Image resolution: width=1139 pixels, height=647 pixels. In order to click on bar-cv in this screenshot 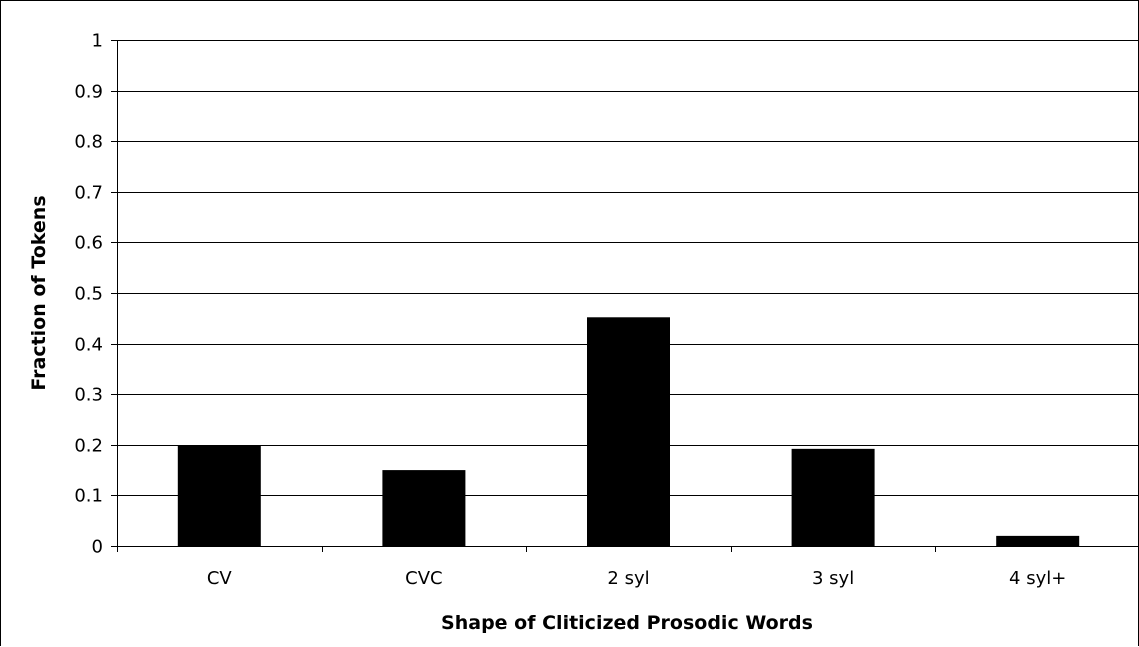, I will do `click(219, 495)`.